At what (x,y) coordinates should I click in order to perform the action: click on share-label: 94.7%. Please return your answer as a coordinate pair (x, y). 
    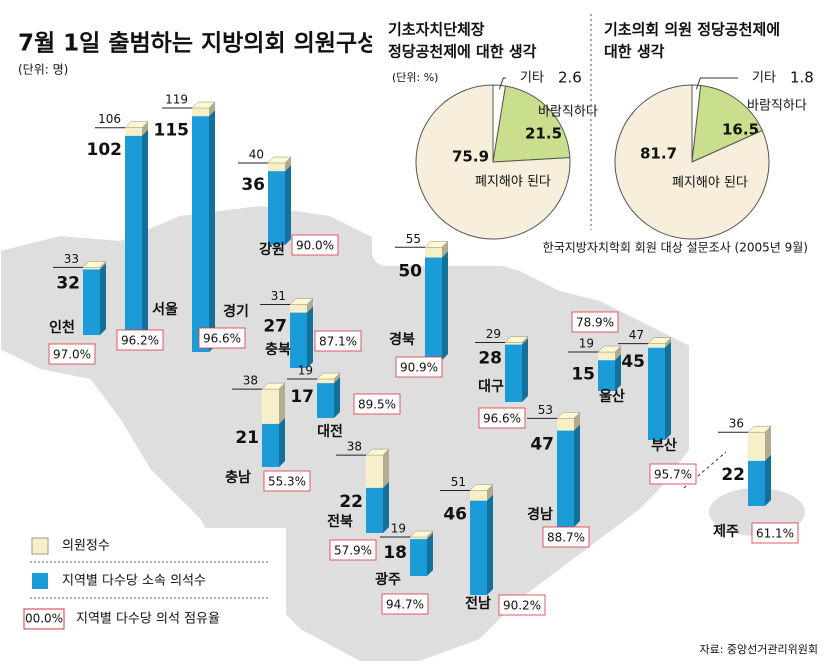
    Looking at the image, I should click on (405, 605).